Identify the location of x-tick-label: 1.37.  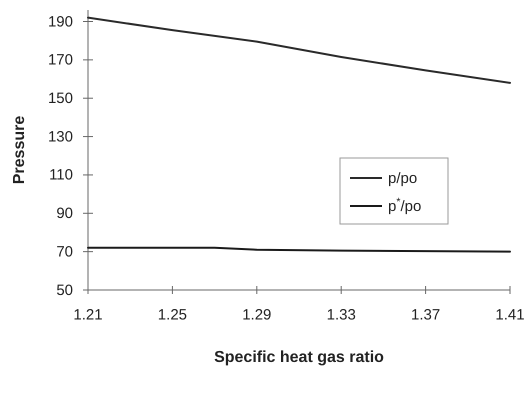
(425, 315).